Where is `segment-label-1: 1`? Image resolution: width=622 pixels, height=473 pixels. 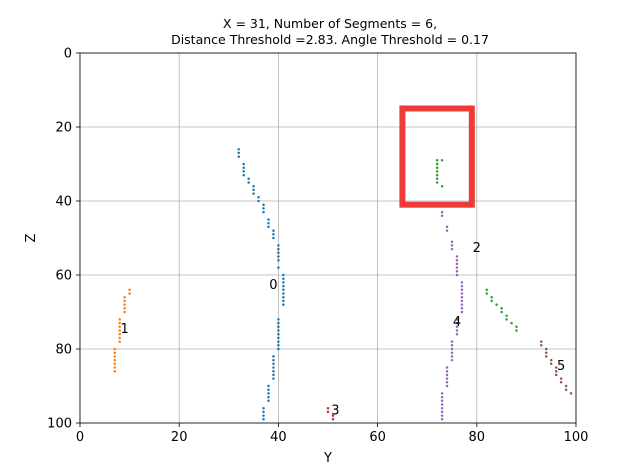
segment-label-1: 1 is located at coordinates (124, 329).